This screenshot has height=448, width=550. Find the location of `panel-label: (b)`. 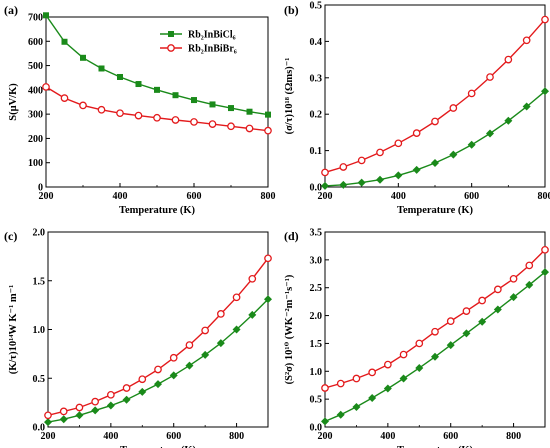

panel-label: (b) is located at coordinates (291, 10).